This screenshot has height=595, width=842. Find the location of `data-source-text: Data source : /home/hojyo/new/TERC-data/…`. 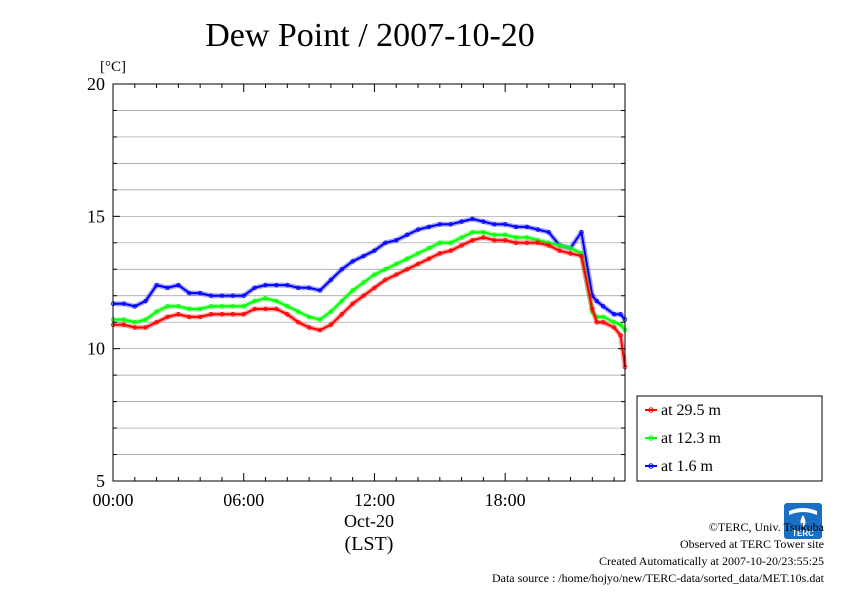

data-source-text: Data source : /home/hojyo/new/TERC-data/… is located at coordinates (657, 578).